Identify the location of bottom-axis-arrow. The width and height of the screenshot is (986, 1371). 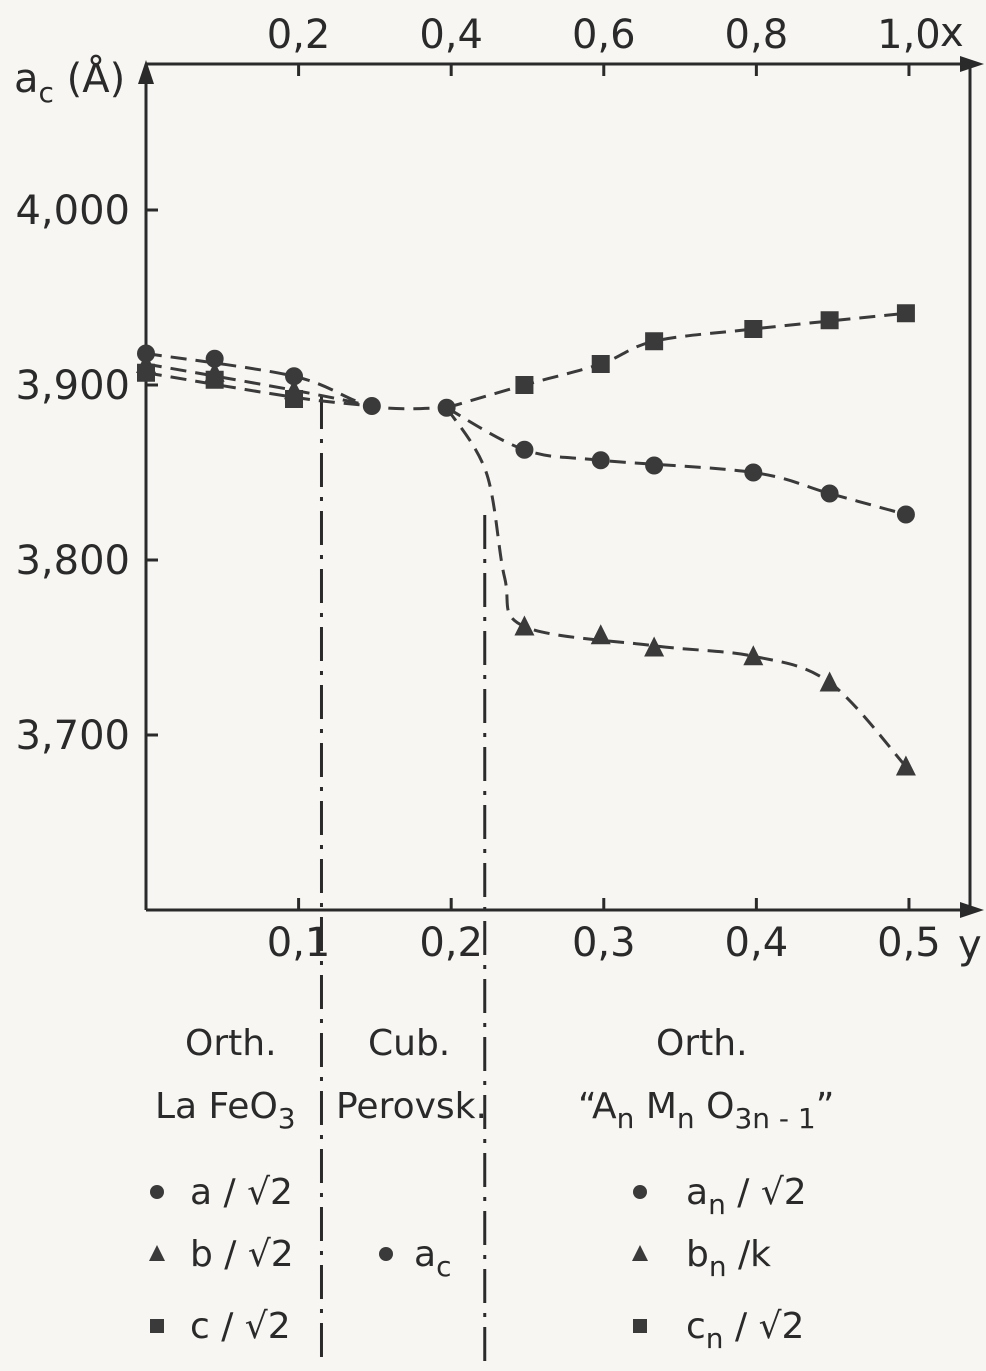
(972, 910).